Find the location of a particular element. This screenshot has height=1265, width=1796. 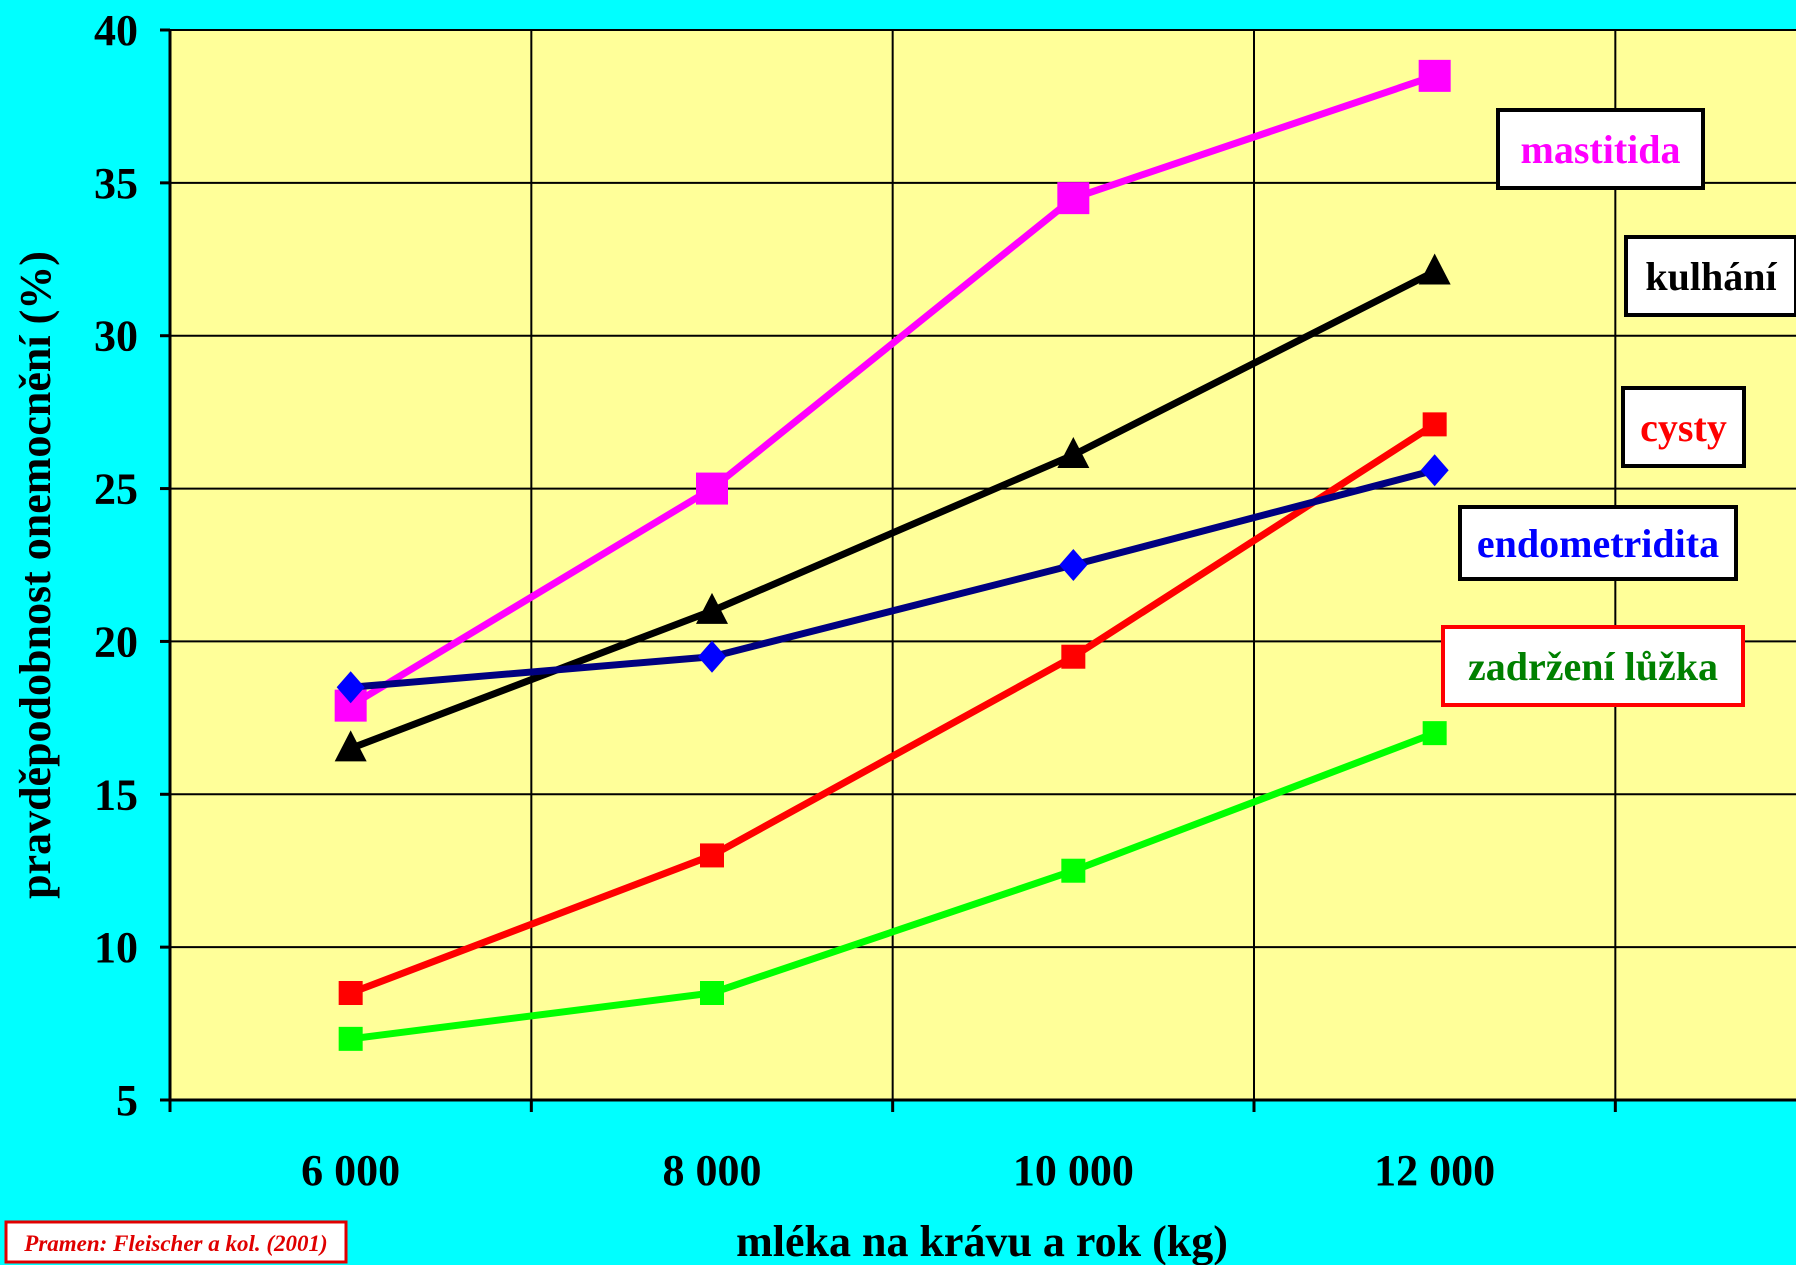

y-tick-label: 10 is located at coordinates (116, 947).